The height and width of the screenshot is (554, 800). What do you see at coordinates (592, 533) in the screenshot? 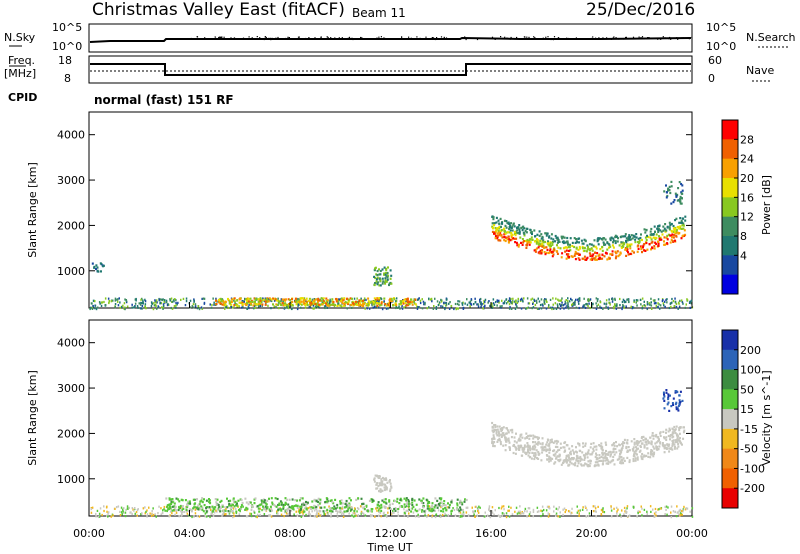
I see `x-tick-label: 20:00` at bounding box center [592, 533].